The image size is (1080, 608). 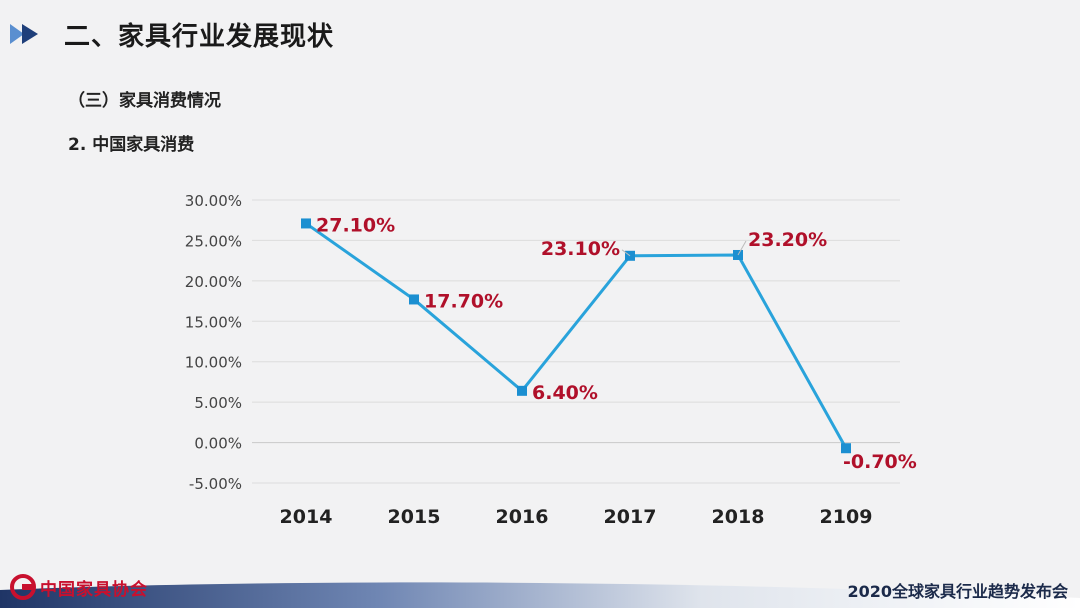 What do you see at coordinates (131, 145) in the screenshot?
I see `chart-subtitle: 2. 中国家具消费` at bounding box center [131, 145].